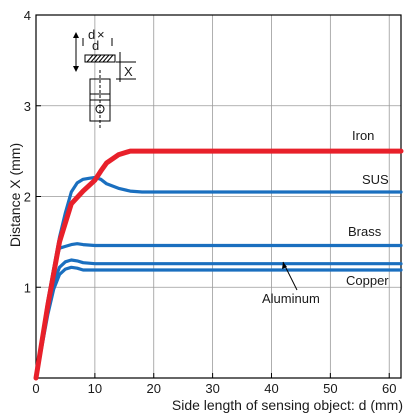 The width and height of the screenshot is (404, 414). I want to click on series-label-iron: Iron, so click(363, 135).